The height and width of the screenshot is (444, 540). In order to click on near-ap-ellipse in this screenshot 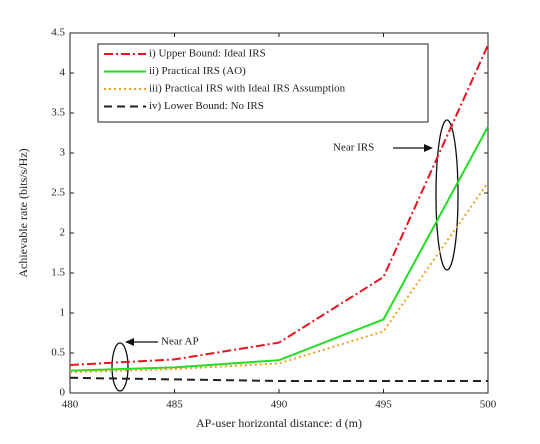, I will do `click(120, 367)`.